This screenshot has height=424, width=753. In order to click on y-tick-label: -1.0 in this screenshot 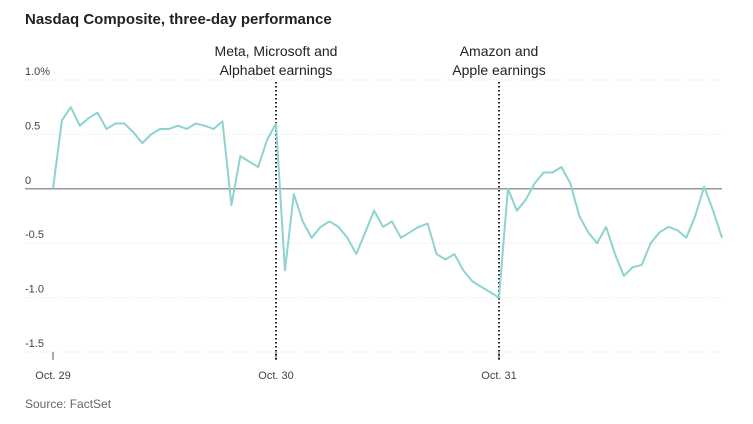, I will do `click(34, 290)`.